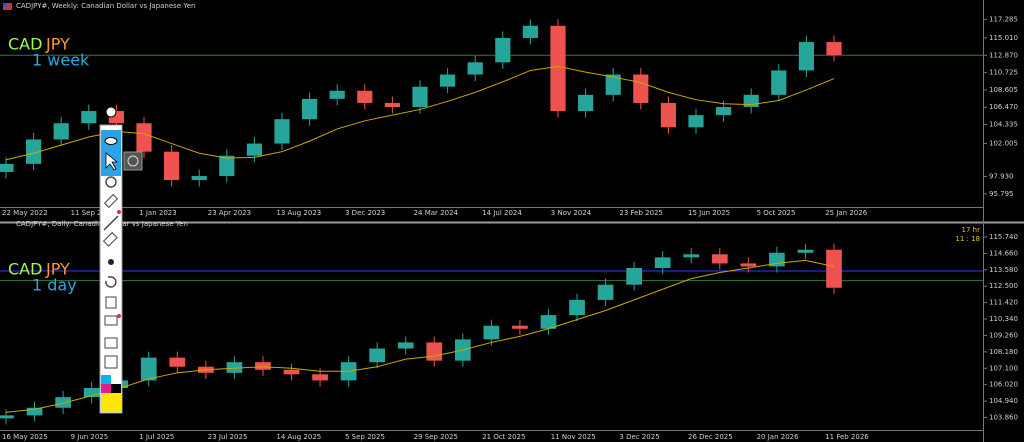 The width and height of the screenshot is (1024, 442). Describe the element at coordinates (847, 437) in the screenshot. I see `x-tick-label: 11 Feb 2026` at that location.